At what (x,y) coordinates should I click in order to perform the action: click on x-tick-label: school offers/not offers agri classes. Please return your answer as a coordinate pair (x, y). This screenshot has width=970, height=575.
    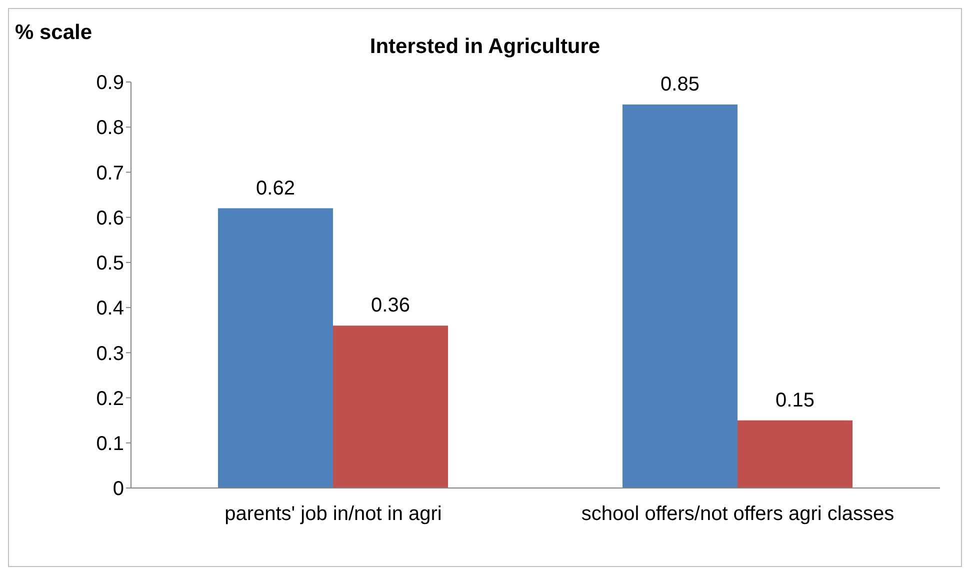
    Looking at the image, I should click on (737, 514).